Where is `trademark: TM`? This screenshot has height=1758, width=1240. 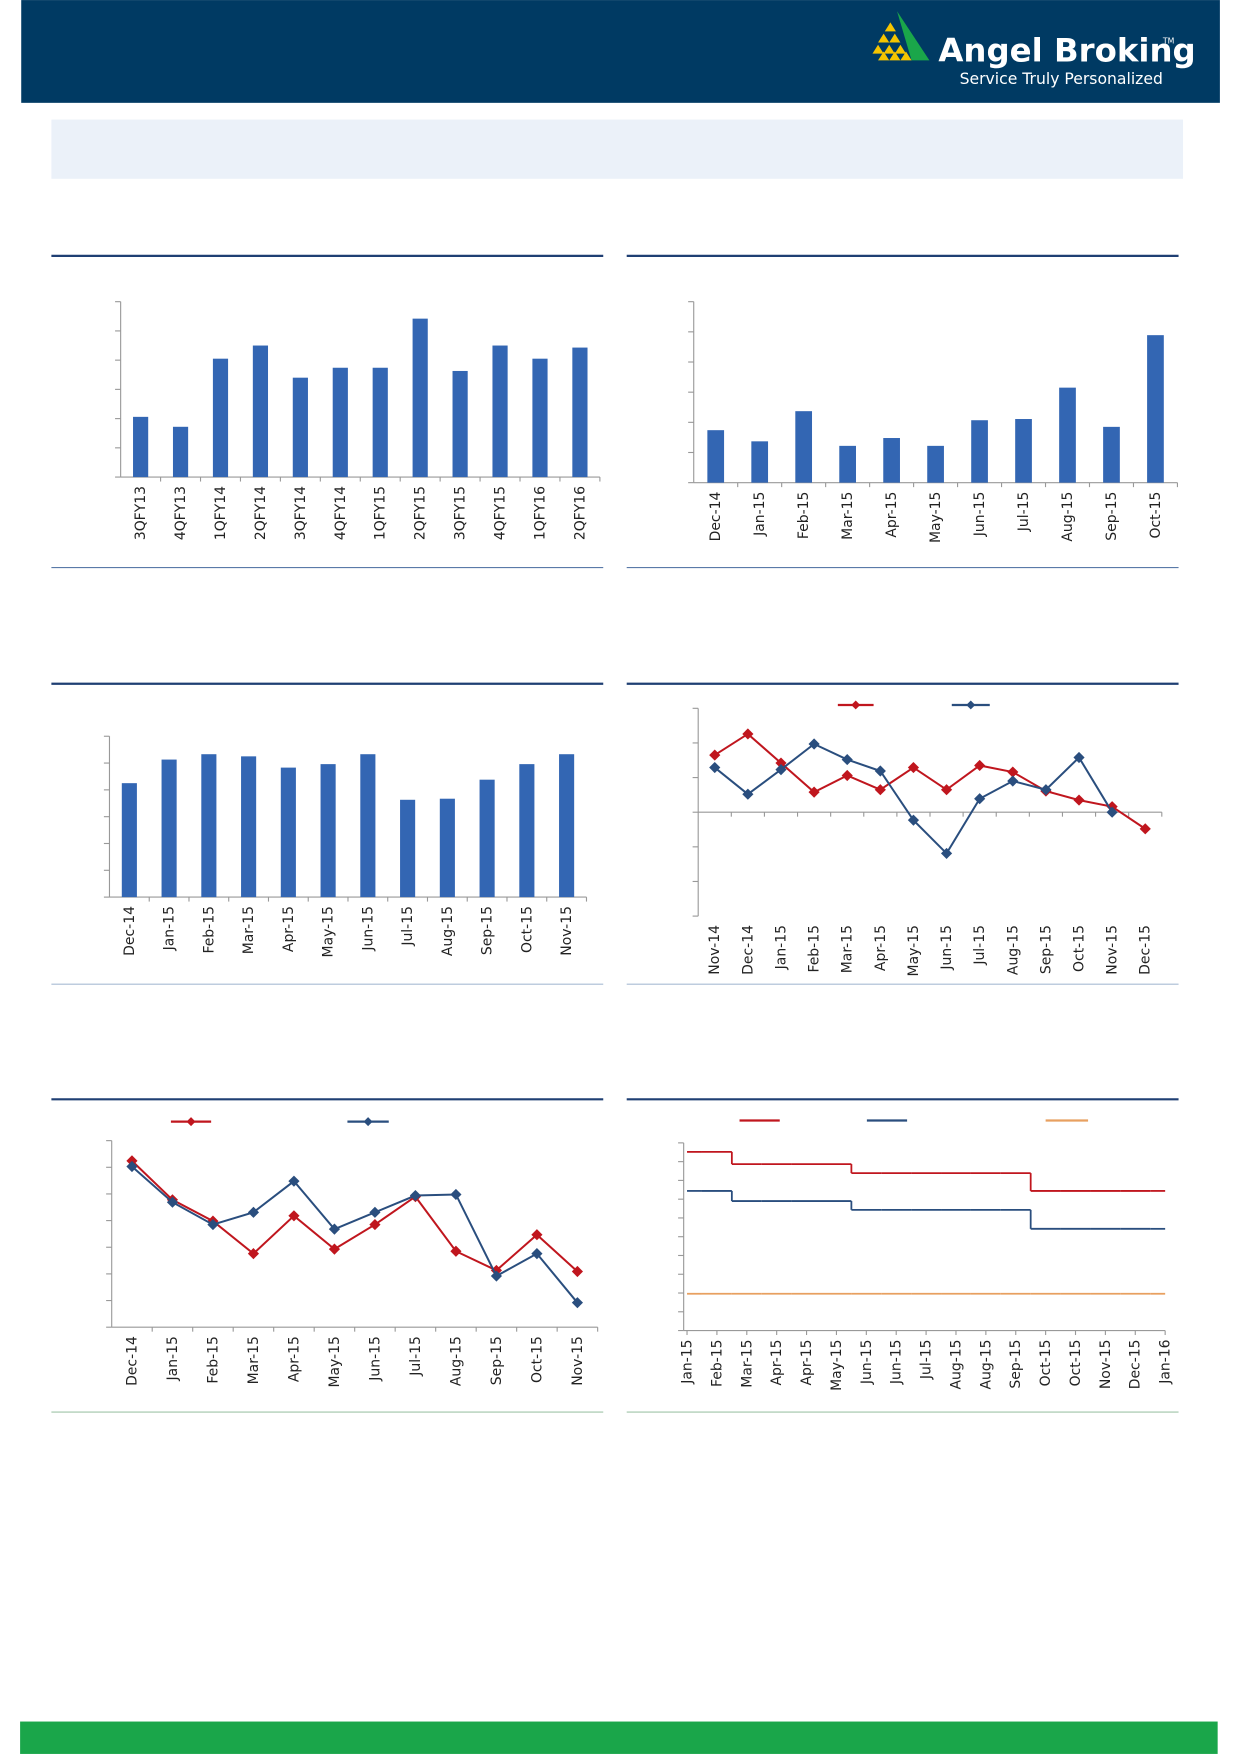
trademark: TM is located at coordinates (1168, 41).